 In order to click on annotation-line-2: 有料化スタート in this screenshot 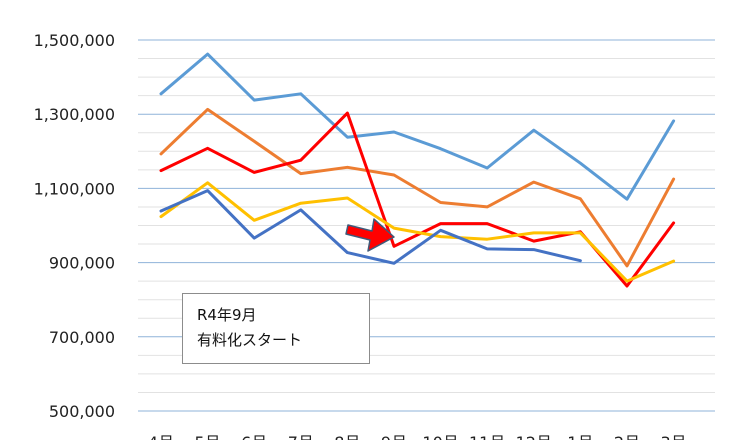, I will do `click(250, 340)`.